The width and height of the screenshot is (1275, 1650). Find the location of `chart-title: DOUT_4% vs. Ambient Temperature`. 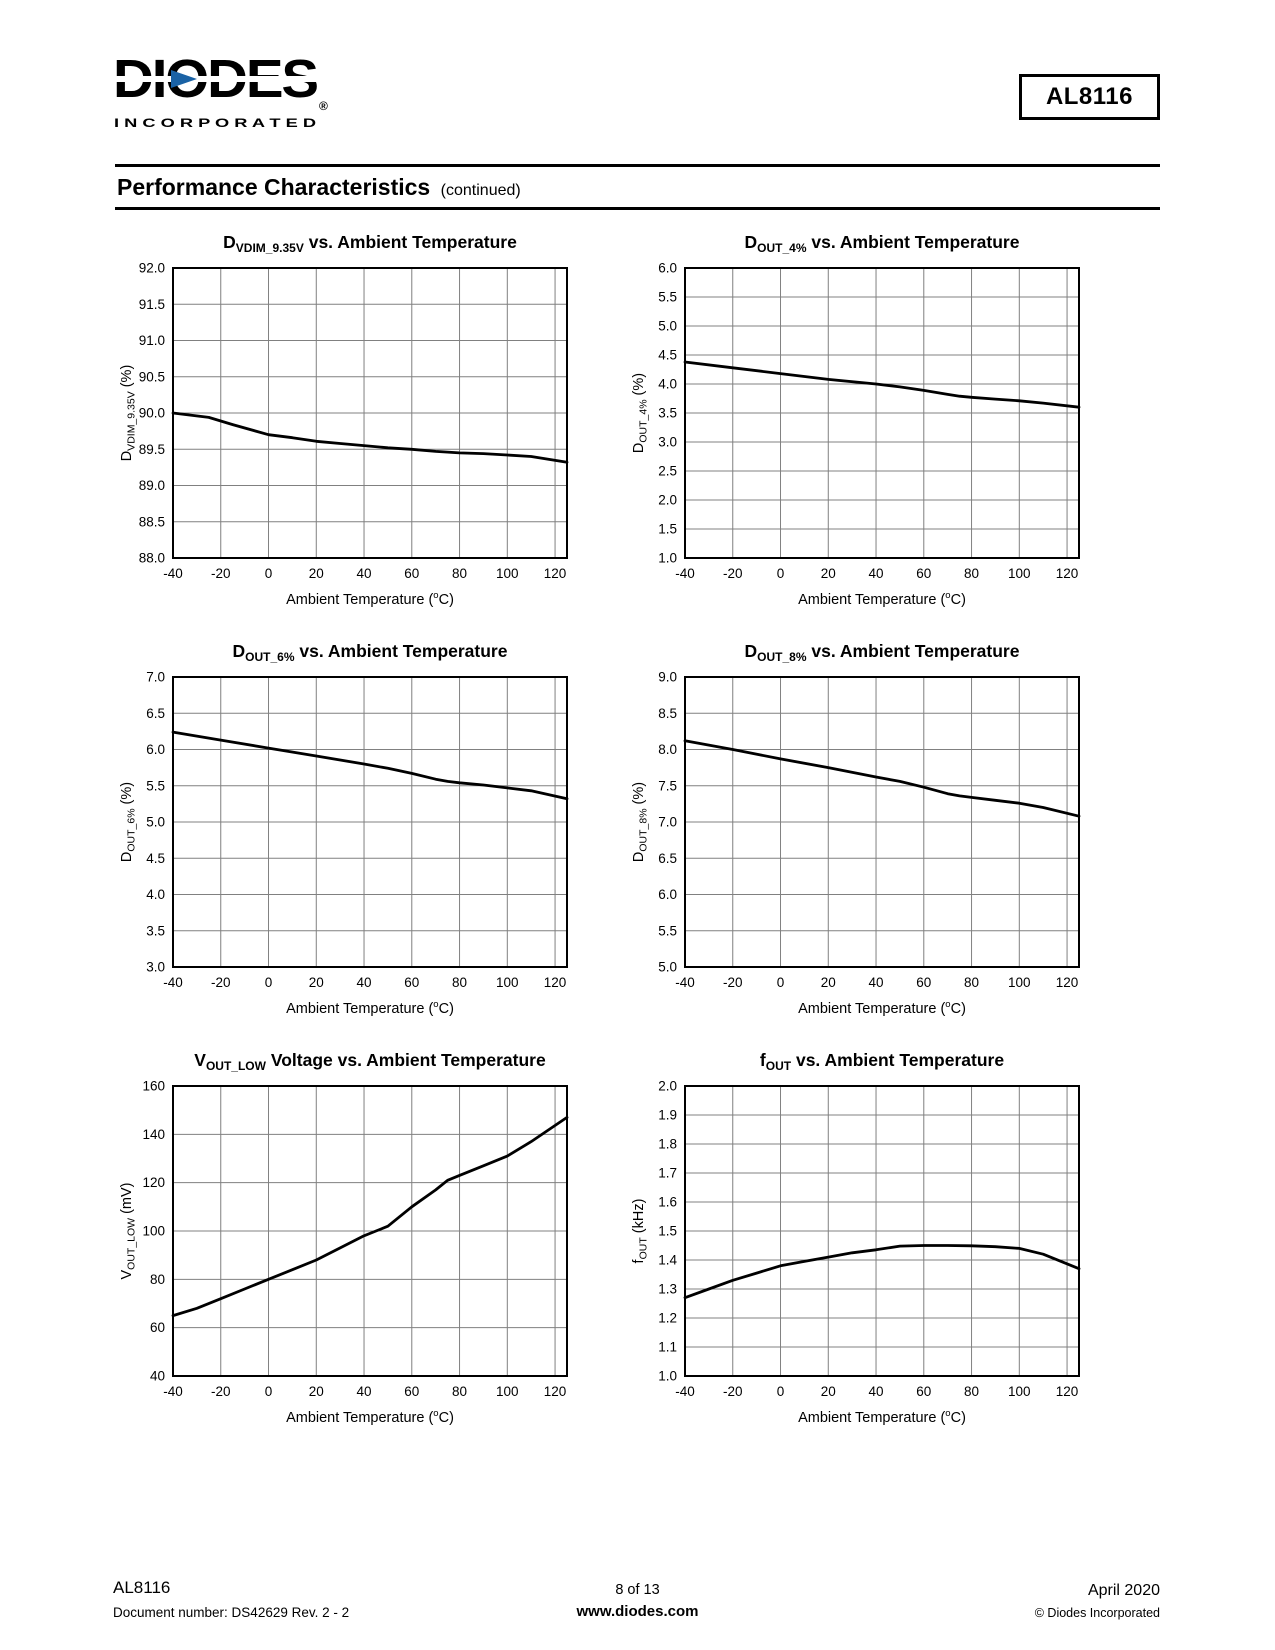

chart-title: DOUT_4% vs. Ambient Temperature is located at coordinates (882, 243).